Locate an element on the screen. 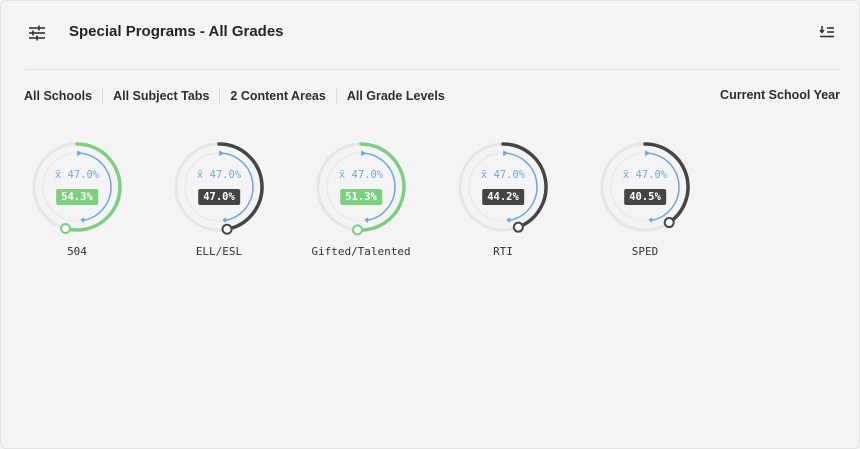 Image resolution: width=860 pixels, height=449 pixels. gauge-value-badge: 54.3% is located at coordinates (77, 197).